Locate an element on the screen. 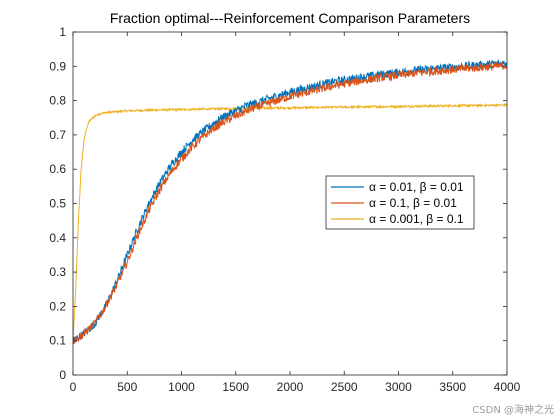  watermark: CSDN @海神之光 is located at coordinates (513, 410).